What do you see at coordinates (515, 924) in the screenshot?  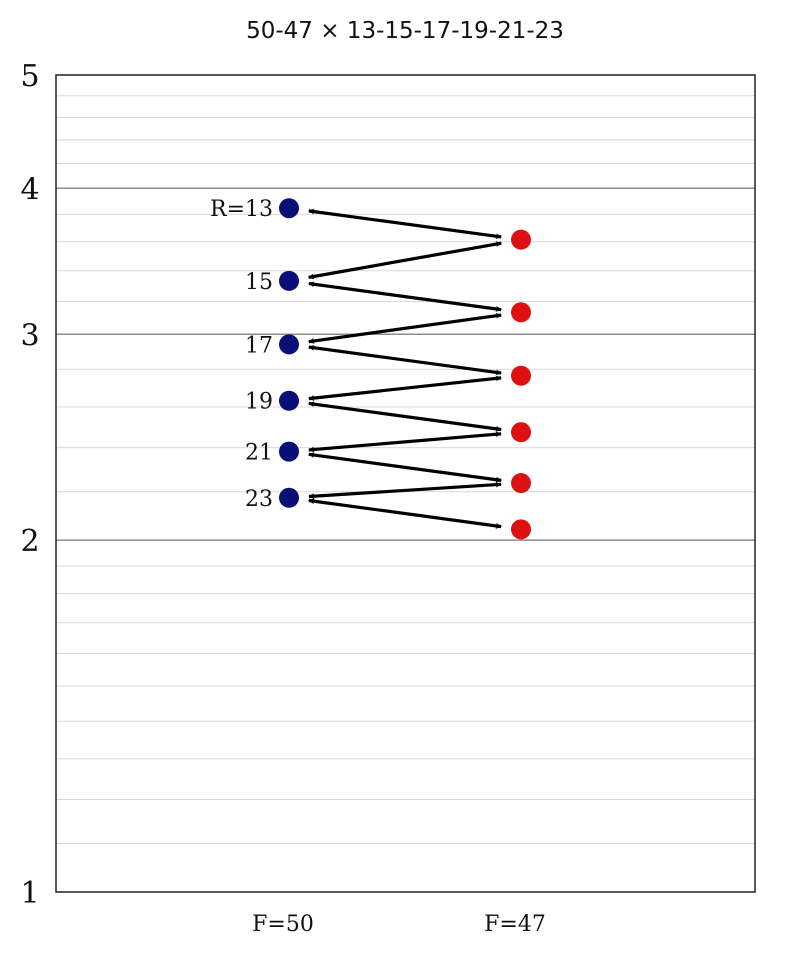 I see `x-tick-label: F=47` at bounding box center [515, 924].